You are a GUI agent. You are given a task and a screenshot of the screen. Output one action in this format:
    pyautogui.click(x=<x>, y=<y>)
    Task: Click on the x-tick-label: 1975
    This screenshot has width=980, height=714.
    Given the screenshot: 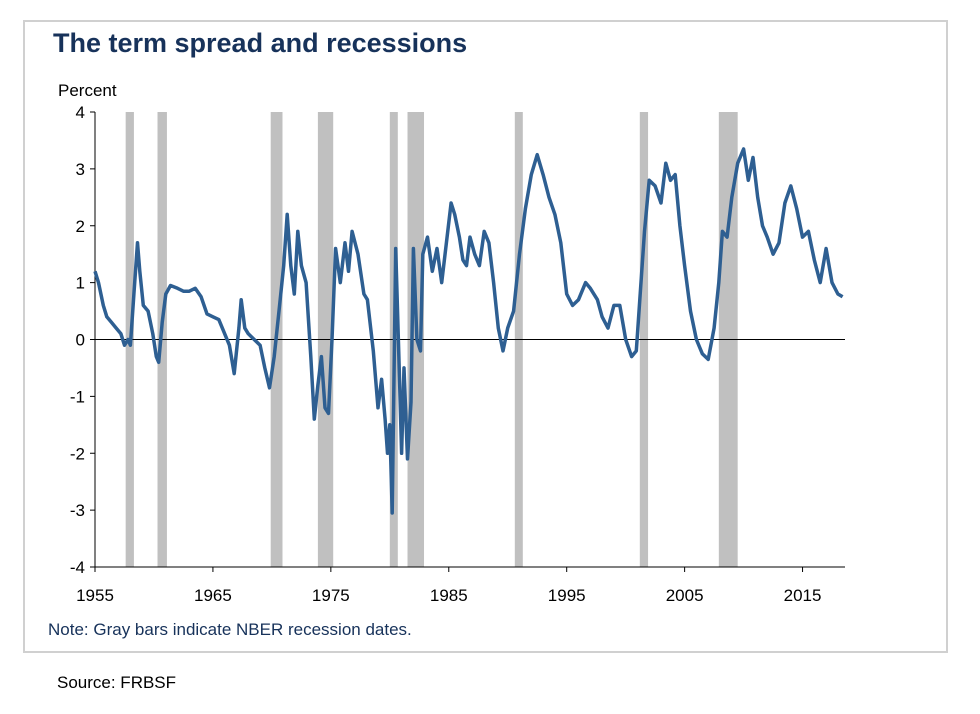 What is the action you would take?
    pyautogui.click(x=331, y=595)
    